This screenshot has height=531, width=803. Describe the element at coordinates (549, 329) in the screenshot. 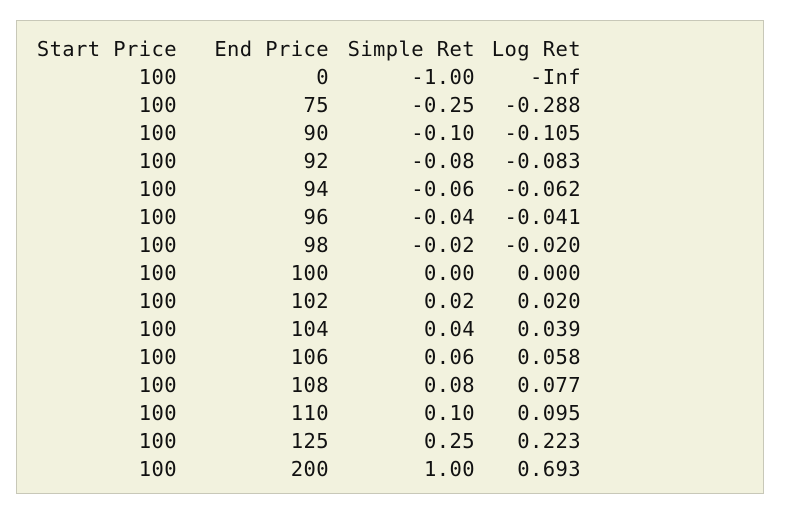

I see `cell-log-ret: 0.039` at that location.